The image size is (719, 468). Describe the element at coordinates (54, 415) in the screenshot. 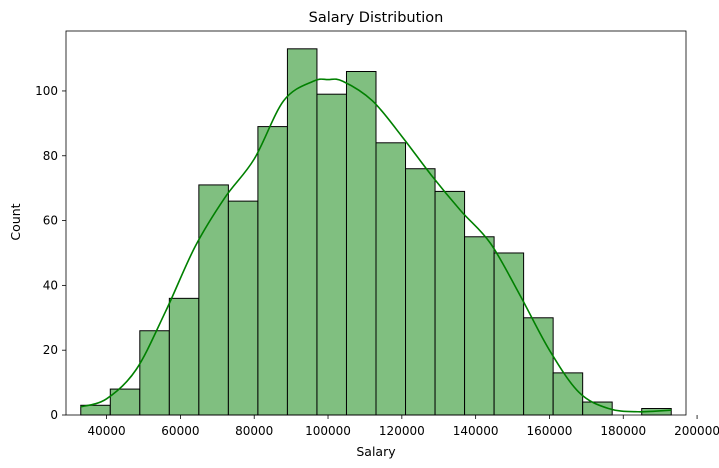

I see `y-tick-label: 0` at that location.